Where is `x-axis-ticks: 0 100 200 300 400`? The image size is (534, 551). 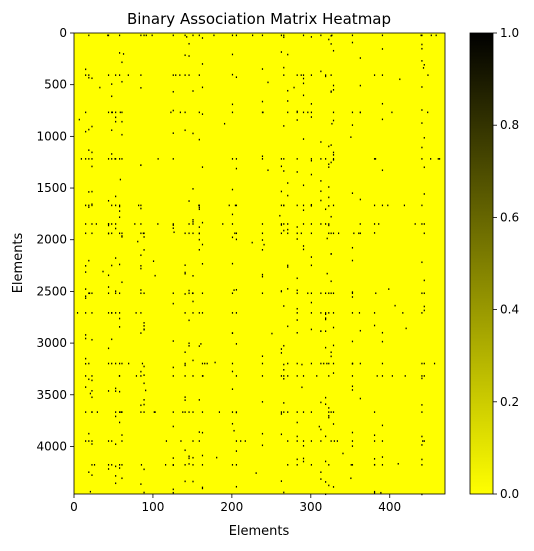
x-axis-ticks: 0 100 200 300 400 is located at coordinates (235, 504).